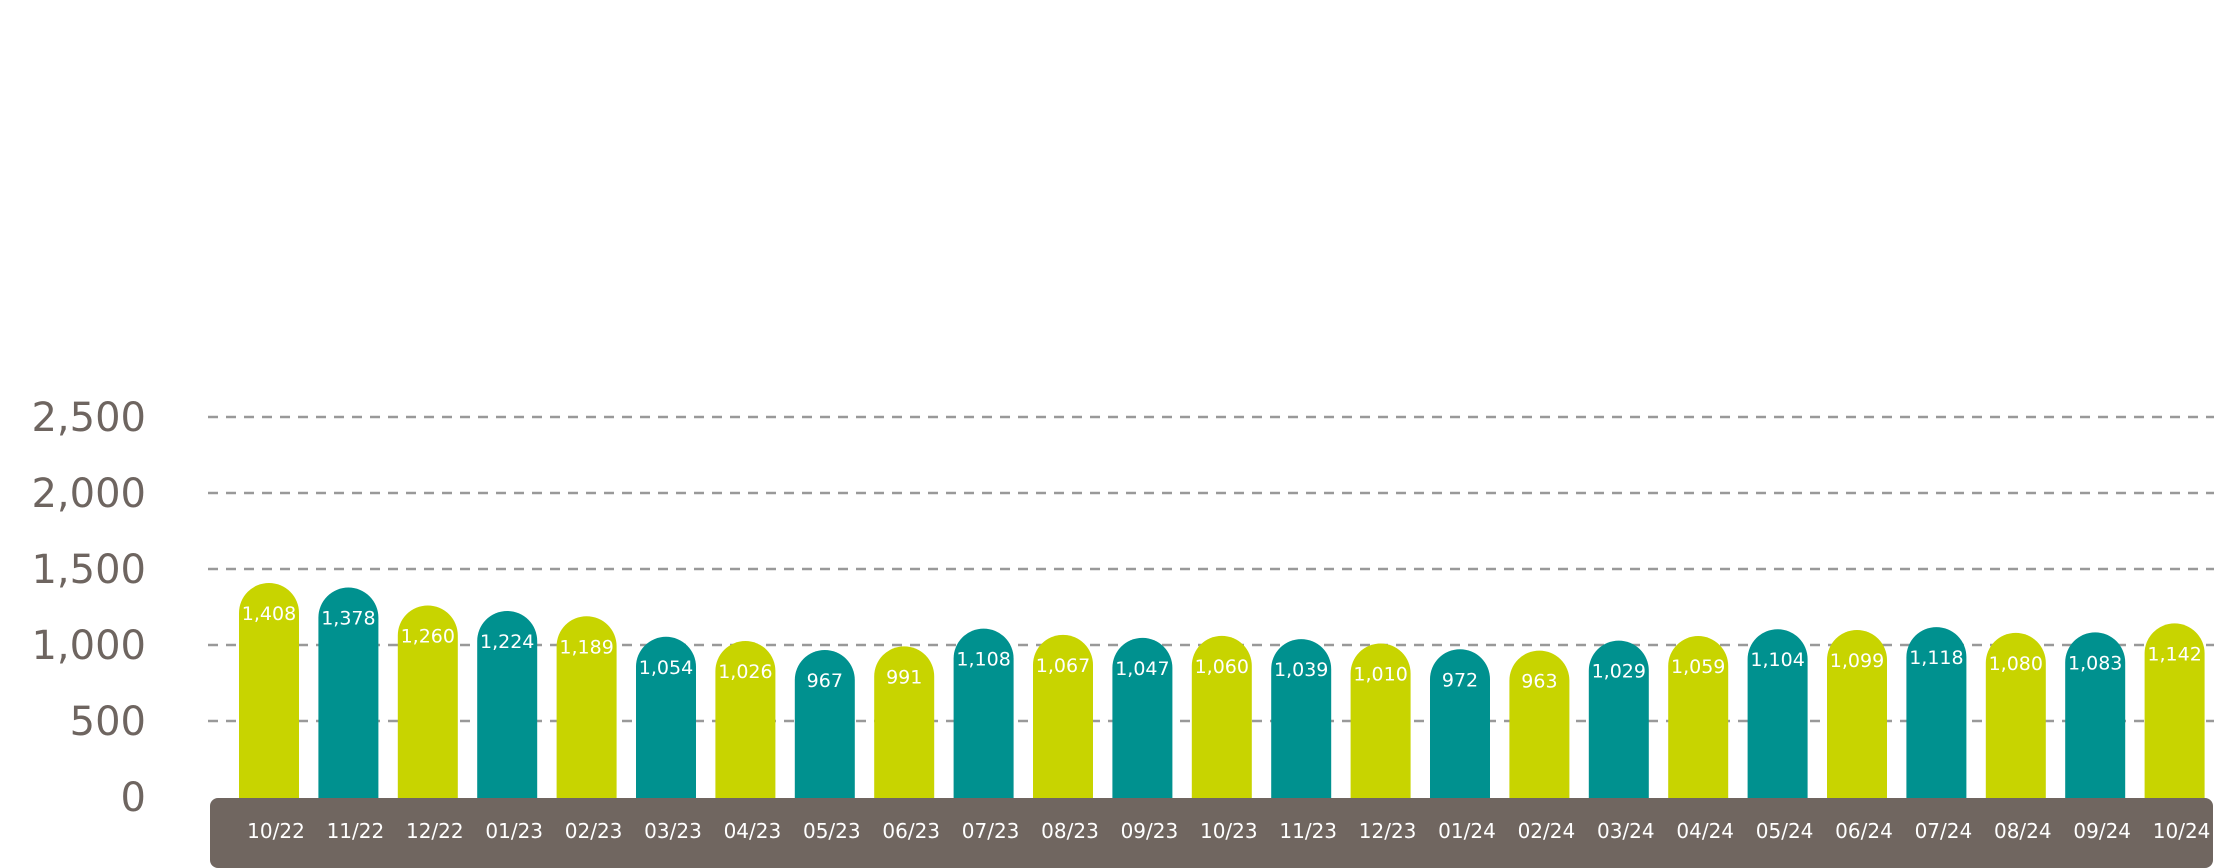 This screenshot has width=2221, height=868. What do you see at coordinates (1539, 682) in the screenshot?
I see `bar-value-label: 963` at bounding box center [1539, 682].